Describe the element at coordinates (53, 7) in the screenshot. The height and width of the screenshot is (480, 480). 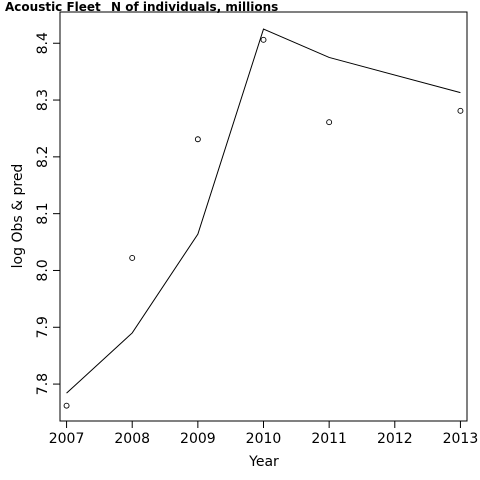
I see `chart-title: Acoustic Fleet` at that location.